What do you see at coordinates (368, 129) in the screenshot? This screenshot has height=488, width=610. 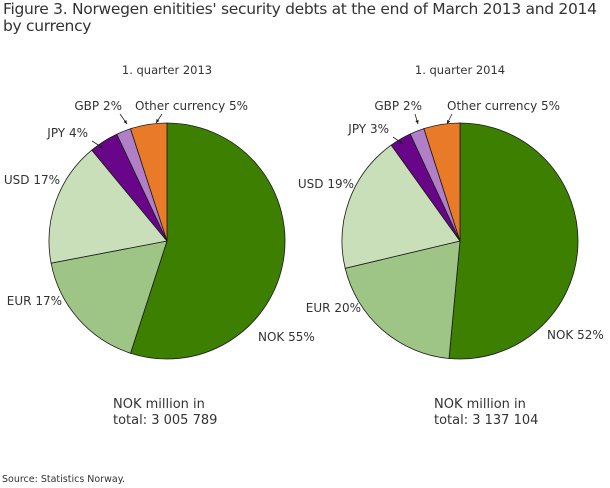 I see `slice-label: JPY 3%` at bounding box center [368, 129].